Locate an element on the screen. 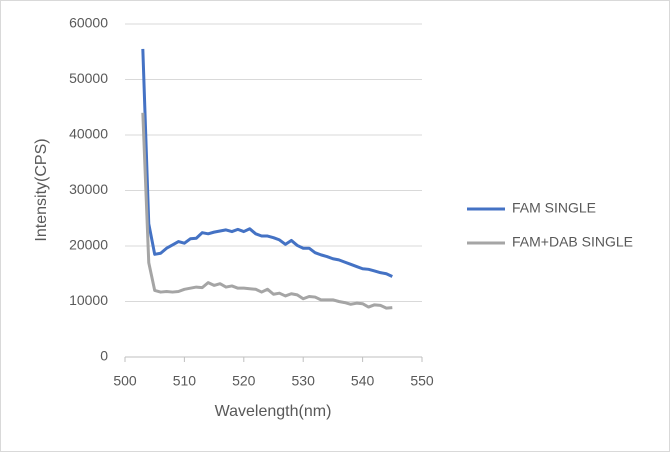 The image size is (670, 452). y-tick-label: 50000 is located at coordinates (88, 78).